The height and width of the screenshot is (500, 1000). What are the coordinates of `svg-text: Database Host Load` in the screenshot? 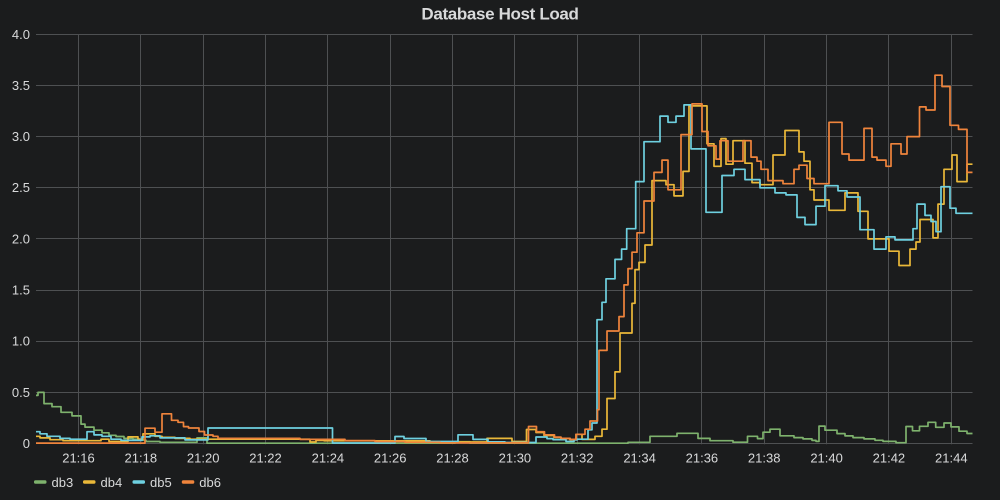 It's located at (499, 14).